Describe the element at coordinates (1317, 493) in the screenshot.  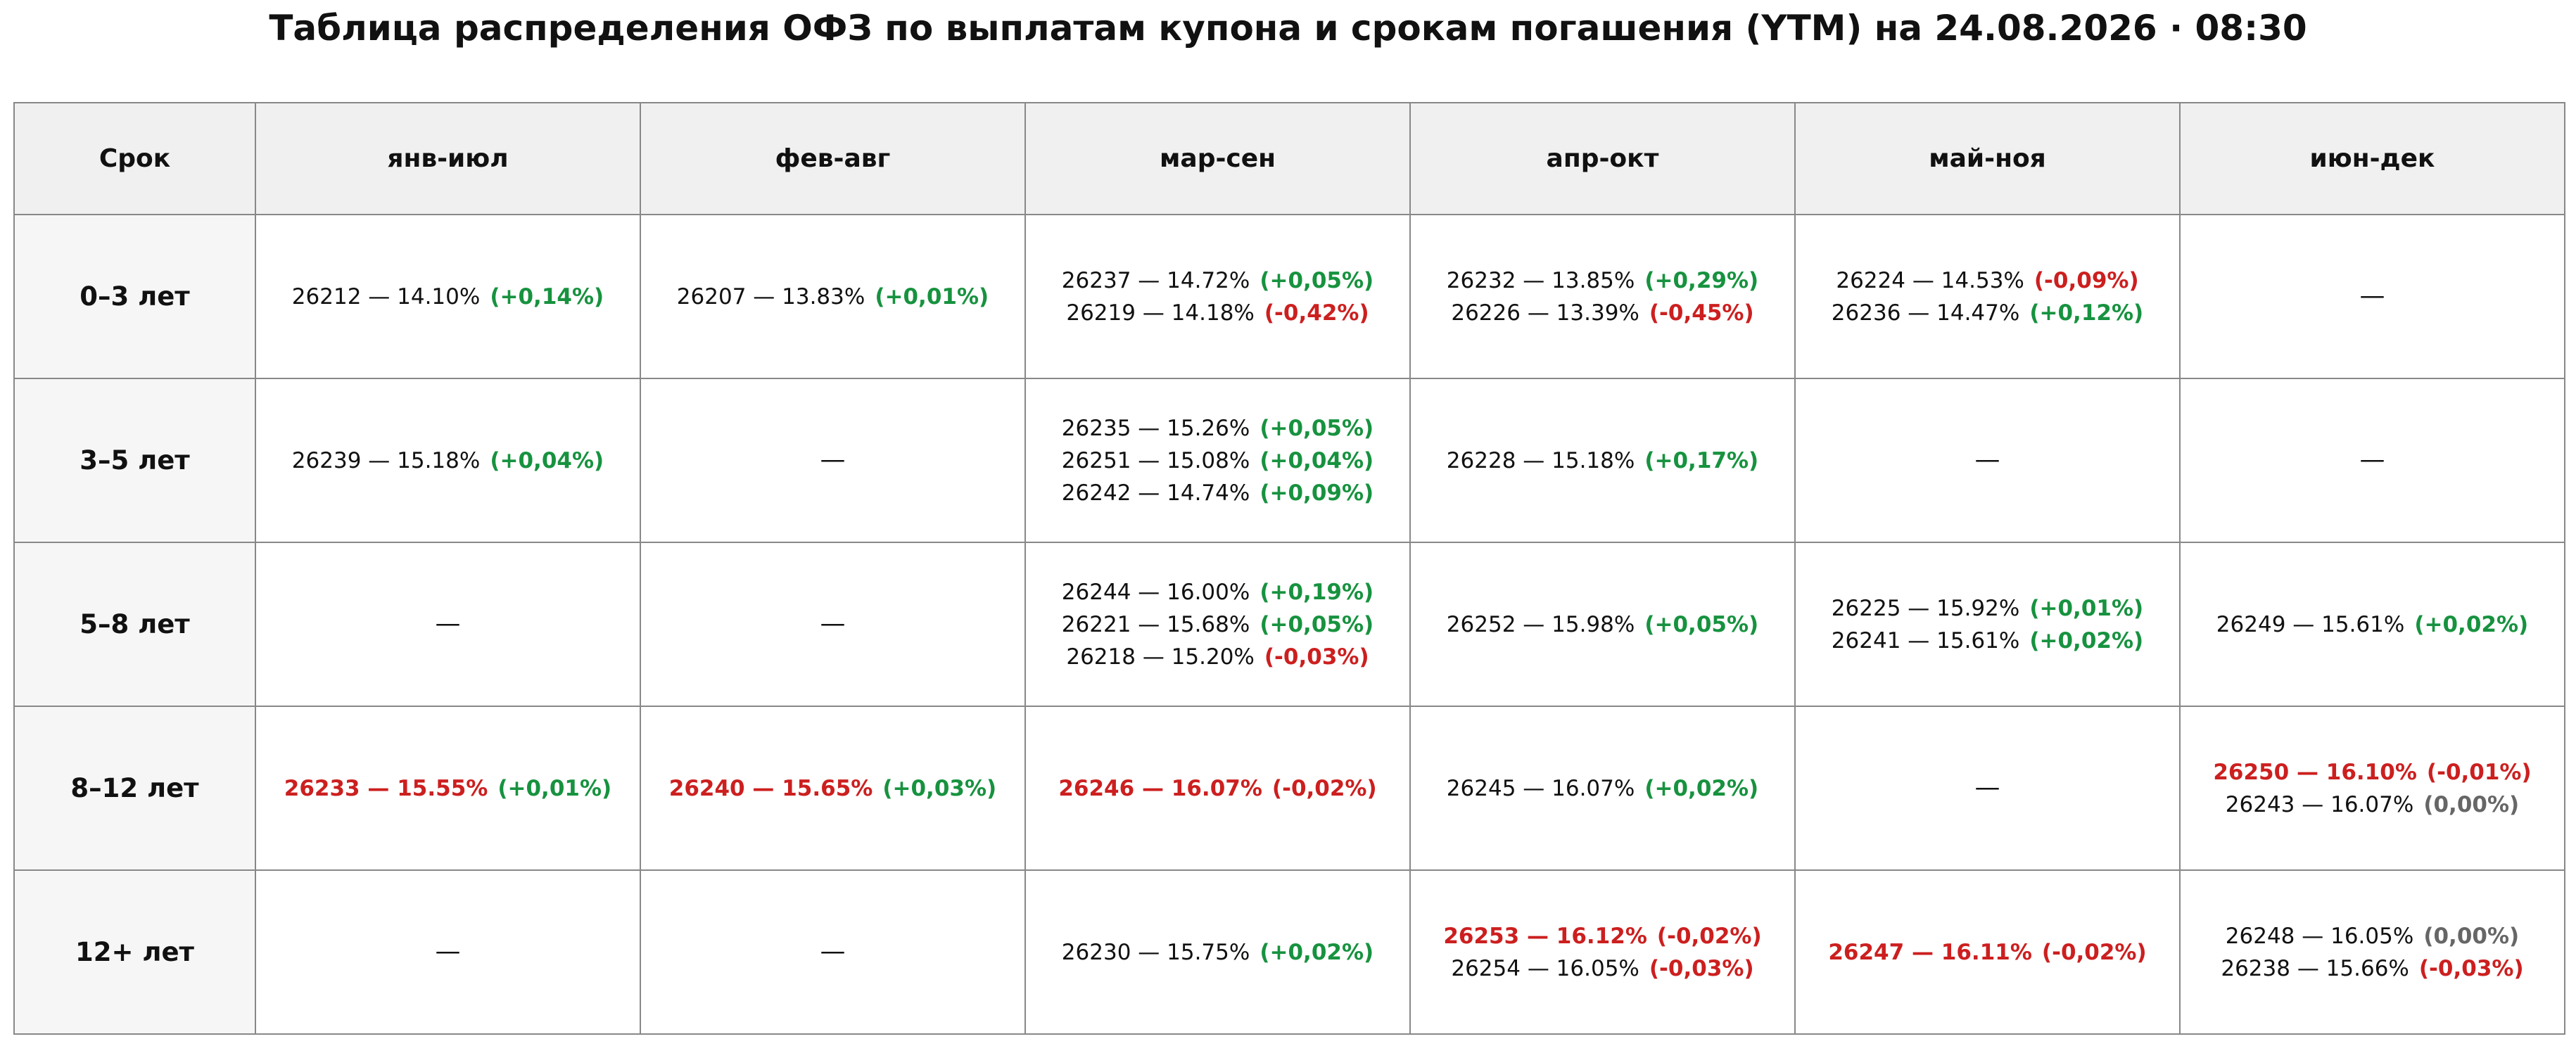
I see `yield-change: (+0,09%)` at that location.